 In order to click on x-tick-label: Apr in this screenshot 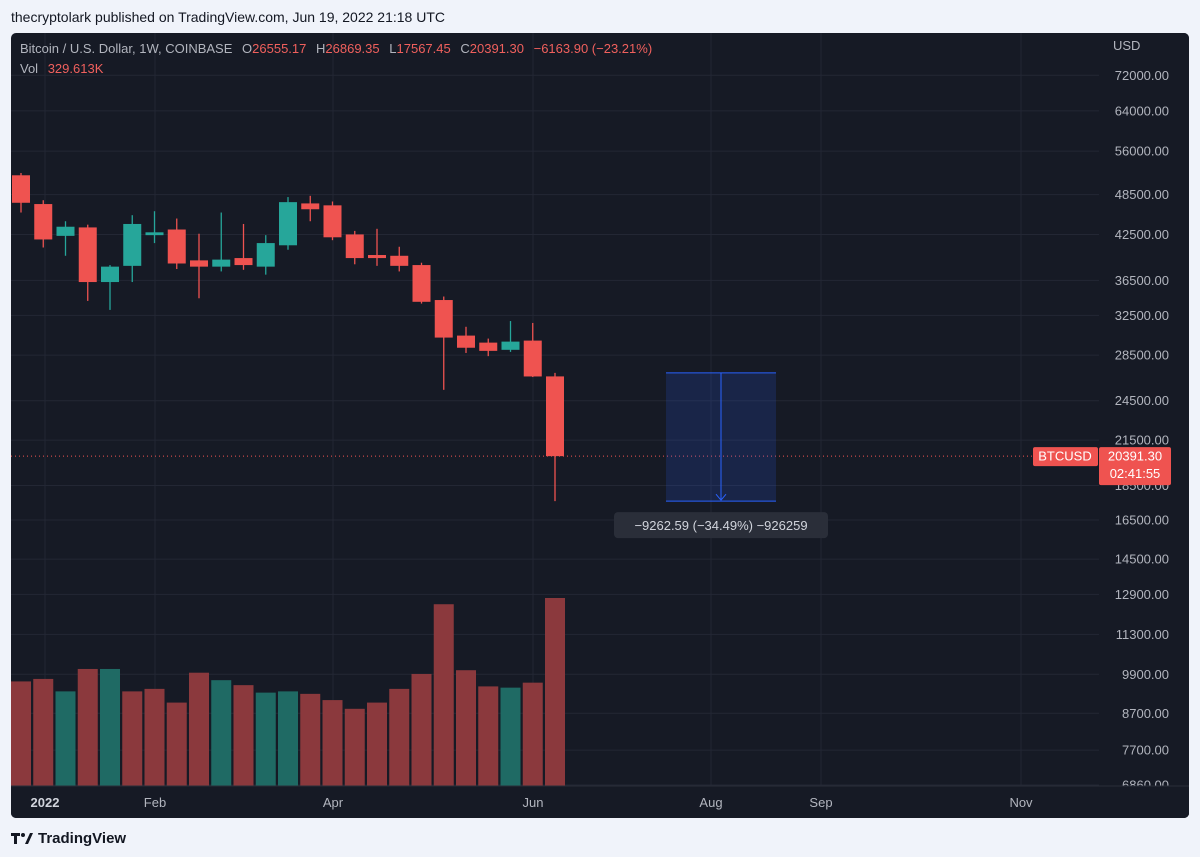, I will do `click(333, 802)`.